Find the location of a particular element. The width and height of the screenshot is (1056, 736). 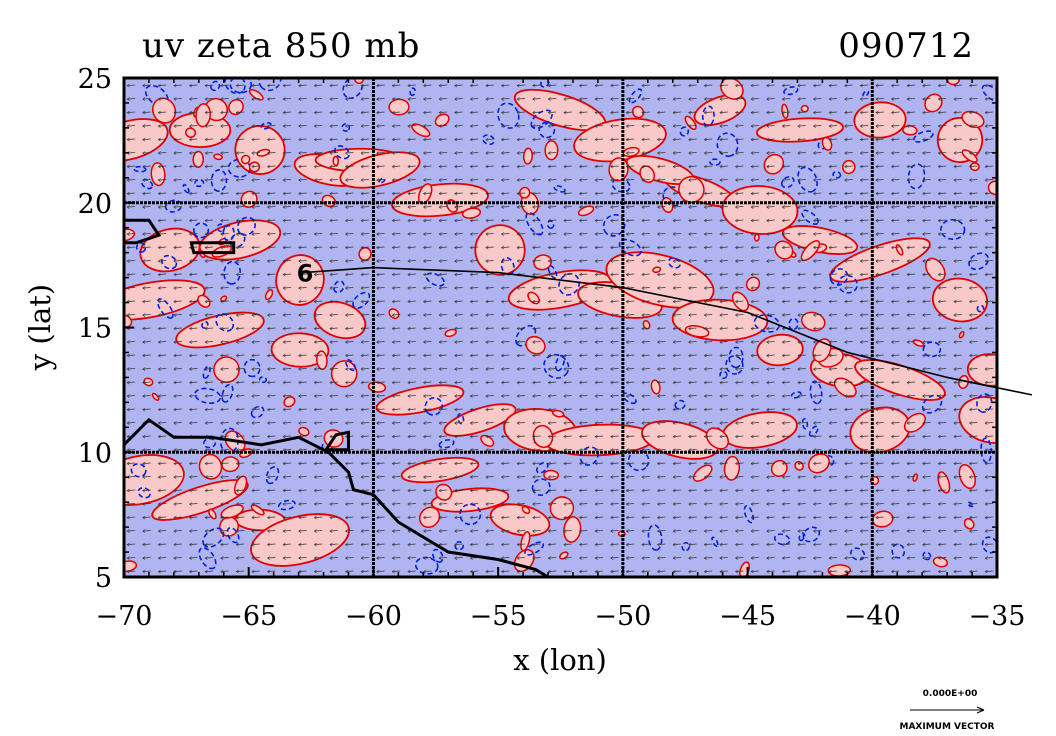

plot-title: uv zeta 850 mb is located at coordinates (281, 46).